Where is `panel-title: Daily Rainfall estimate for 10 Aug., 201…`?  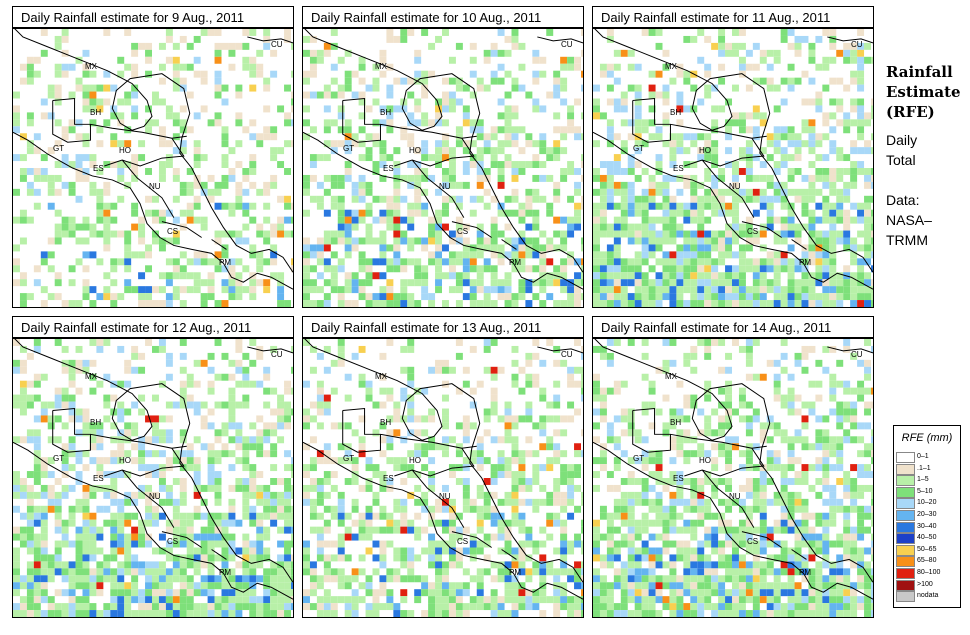
panel-title: Daily Rainfall estimate for 10 Aug., 201… is located at coordinates (443, 17).